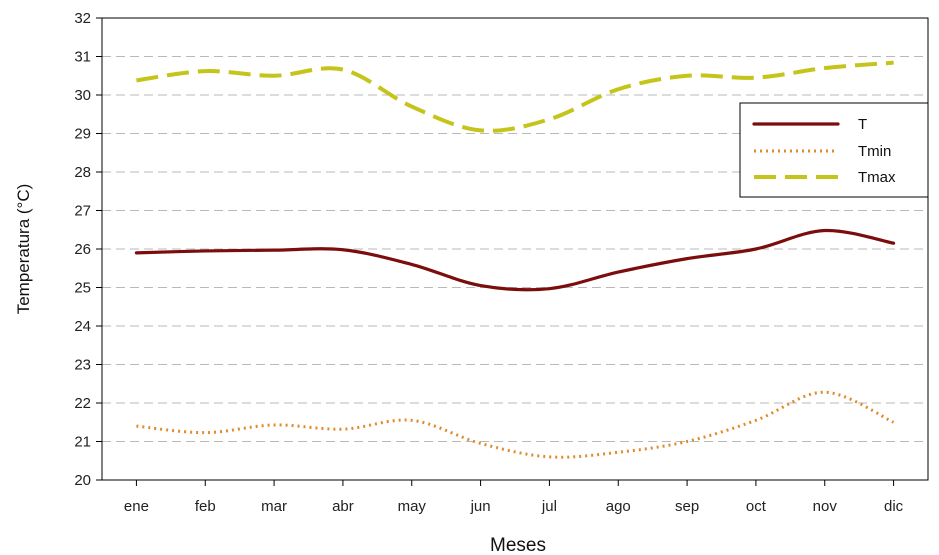 The image size is (939, 555). What do you see at coordinates (549, 506) in the screenshot?
I see `x-tick-label: jul` at bounding box center [549, 506].